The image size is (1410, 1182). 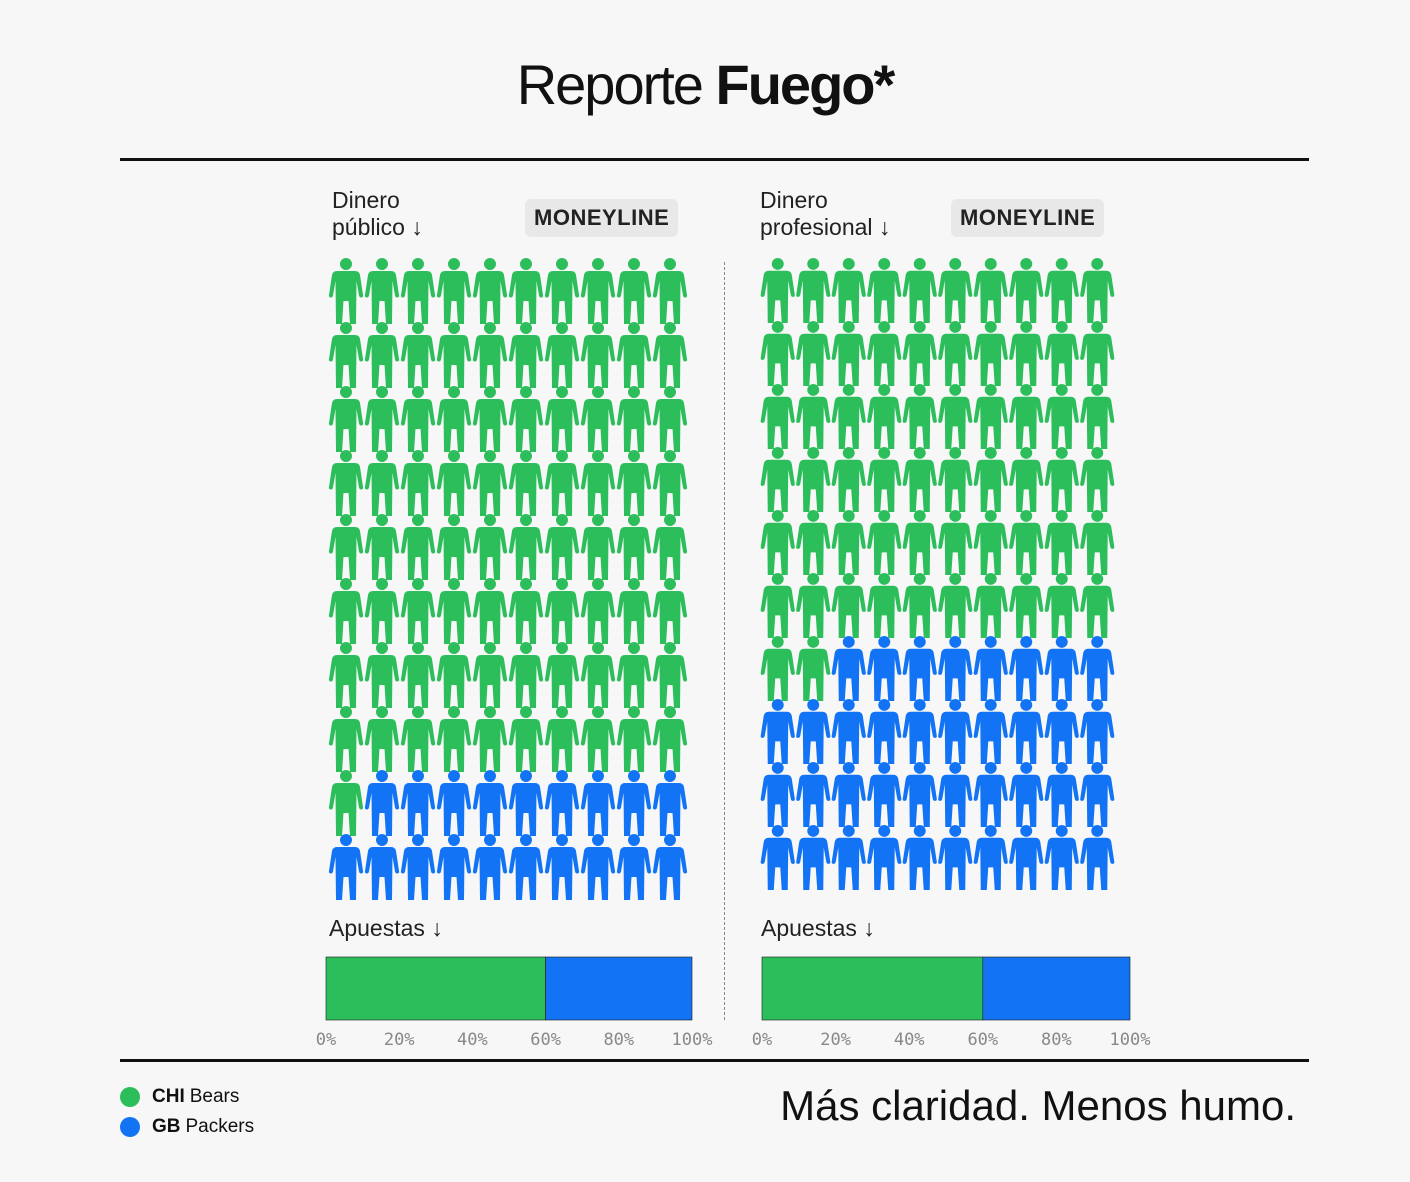 What do you see at coordinates (220, 1126) in the screenshot?
I see `legend-team: Packers` at bounding box center [220, 1126].